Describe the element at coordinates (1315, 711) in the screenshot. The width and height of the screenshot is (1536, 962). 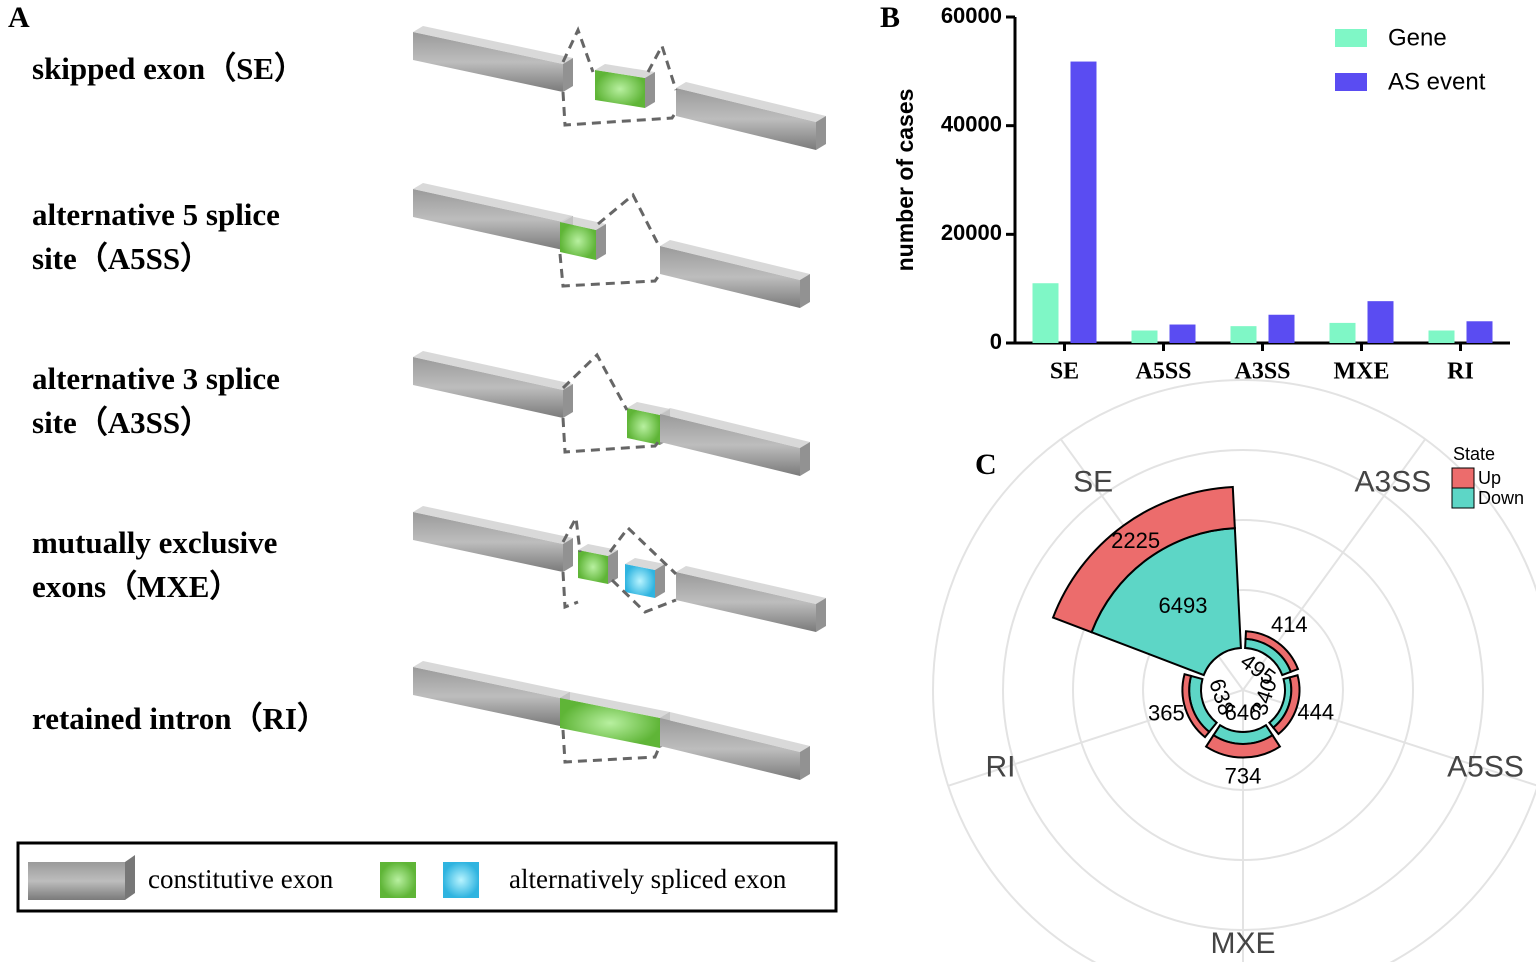
I see `data-label: 444` at that location.